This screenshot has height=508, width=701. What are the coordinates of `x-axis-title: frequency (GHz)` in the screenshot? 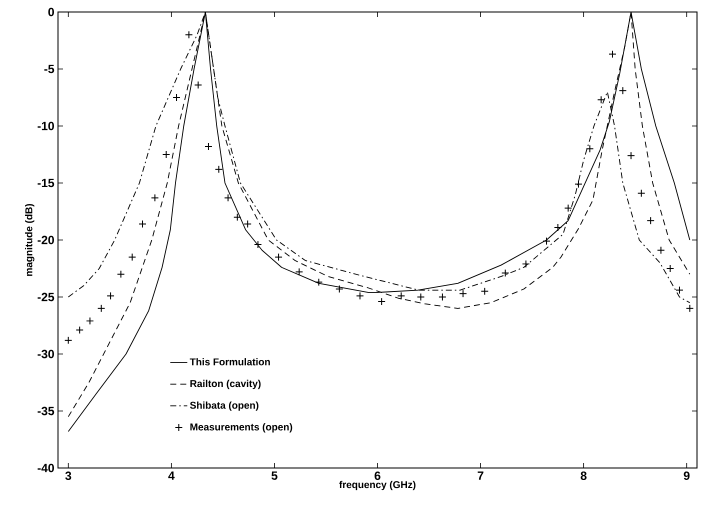 It's located at (377, 485).